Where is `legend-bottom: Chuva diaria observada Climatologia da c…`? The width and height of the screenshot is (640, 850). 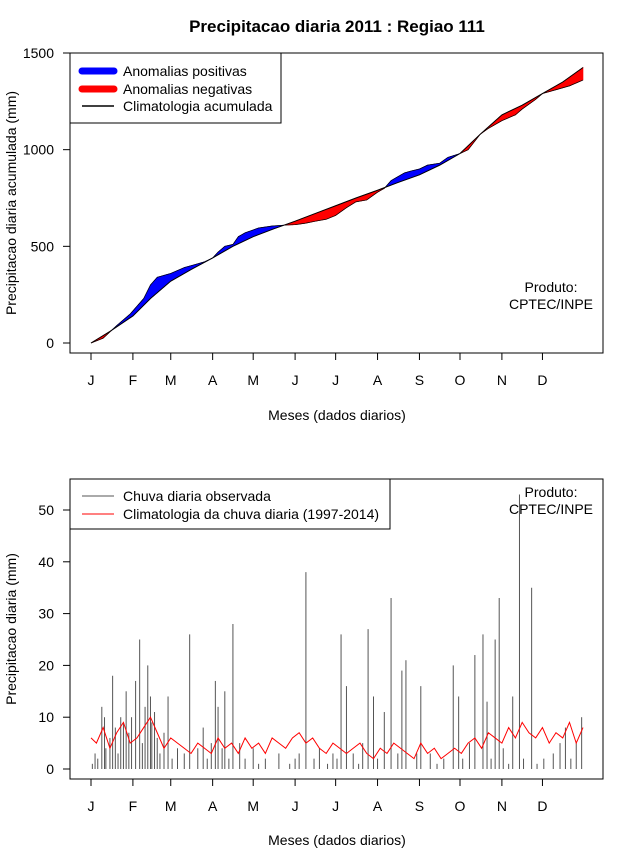
legend-bottom: Chuva diaria observada Climatologia da c… is located at coordinates (230, 504).